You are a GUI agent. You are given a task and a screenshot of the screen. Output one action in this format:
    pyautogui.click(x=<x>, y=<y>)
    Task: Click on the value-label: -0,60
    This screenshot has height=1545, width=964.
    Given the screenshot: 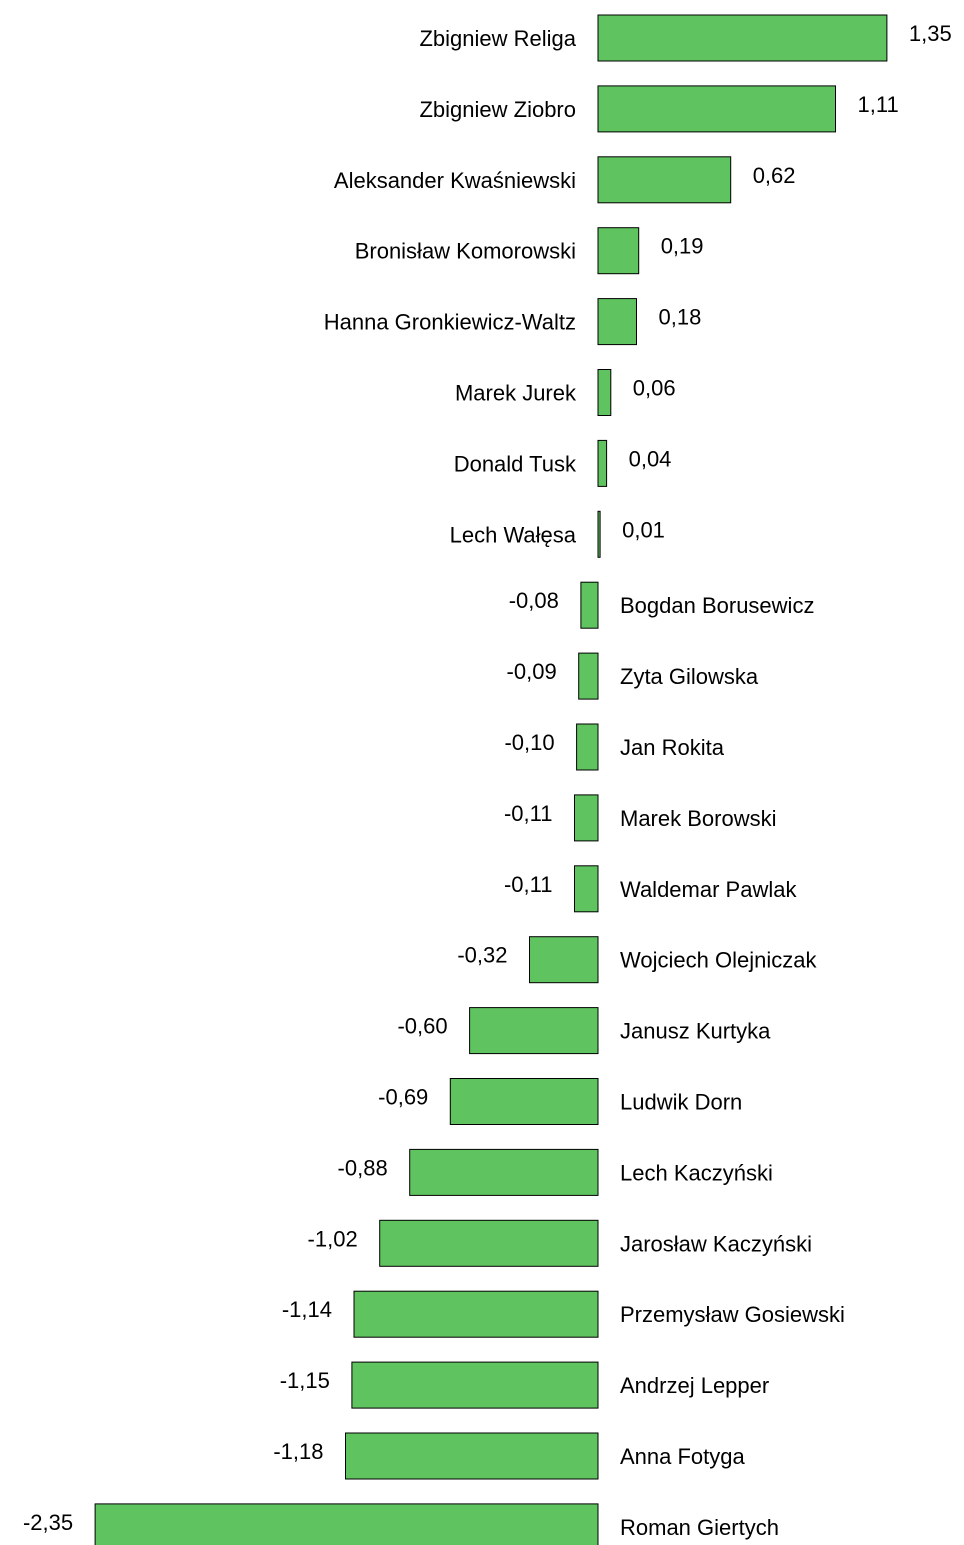 What is the action you would take?
    pyautogui.click(x=422, y=1026)
    